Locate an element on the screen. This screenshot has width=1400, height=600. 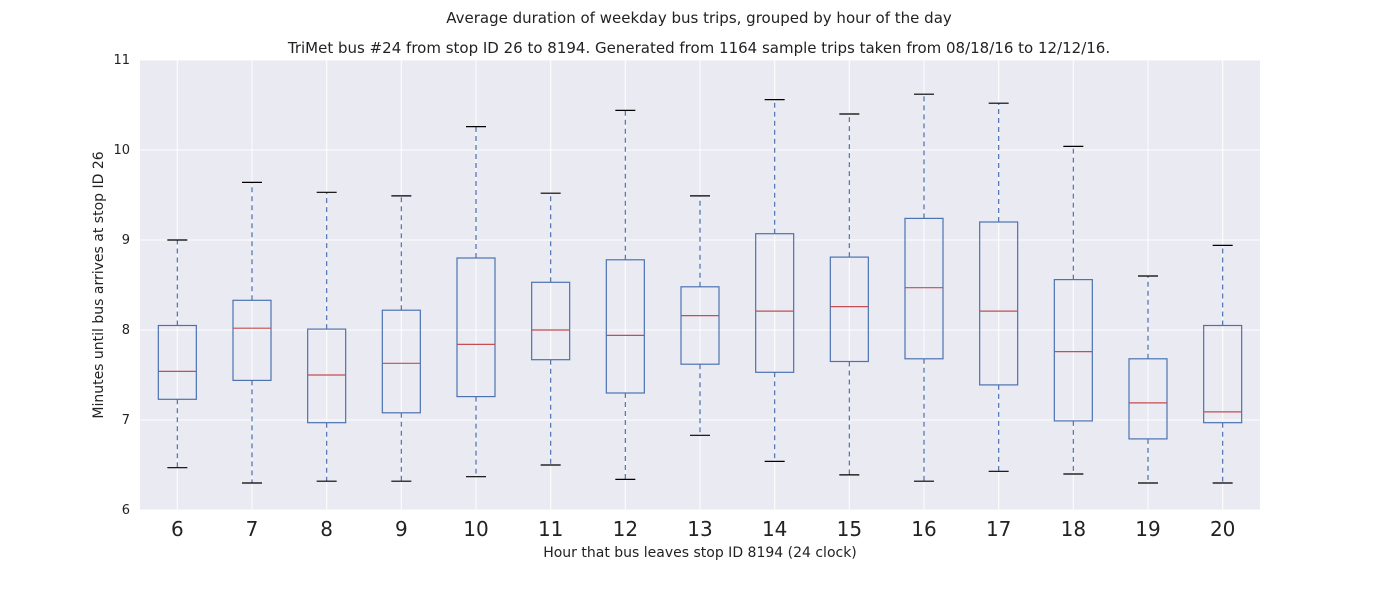
y-tick-label: 9 is located at coordinates (126, 240).